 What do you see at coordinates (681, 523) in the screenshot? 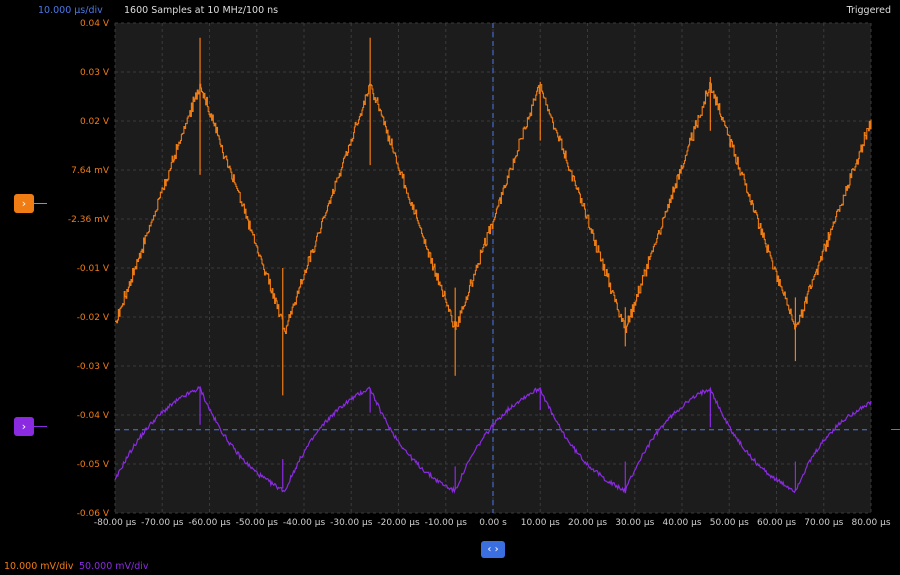
I see `x-tick-label: 40.00 µs` at bounding box center [681, 523].